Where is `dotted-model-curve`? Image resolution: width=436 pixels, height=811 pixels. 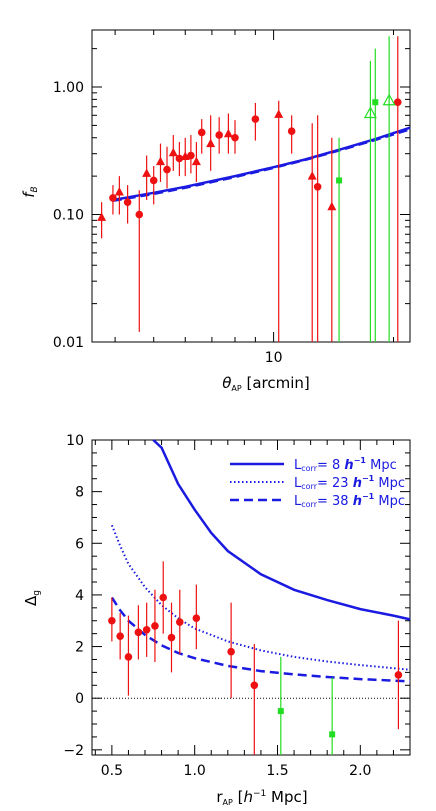 dotted-model-curve is located at coordinates (260, 597).